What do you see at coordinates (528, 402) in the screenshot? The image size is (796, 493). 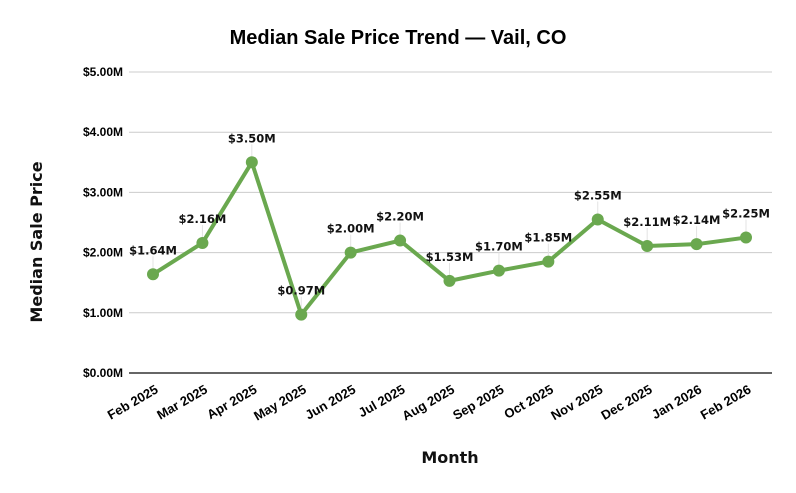 I see `x-tick-label: Oct 2025` at bounding box center [528, 402].